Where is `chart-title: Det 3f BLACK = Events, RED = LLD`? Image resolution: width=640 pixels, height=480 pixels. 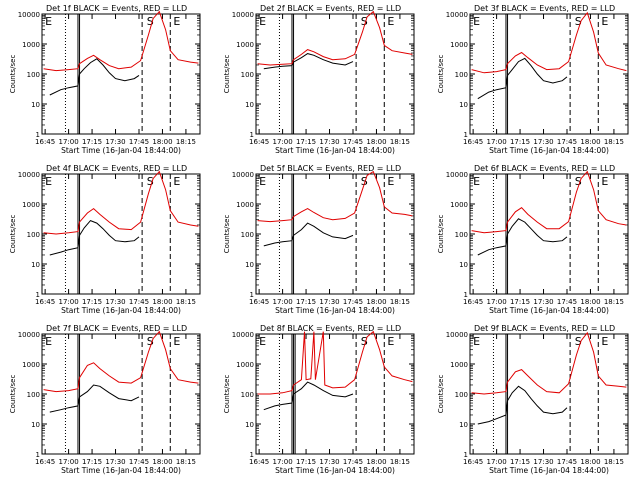
chart-title: Det 3f BLACK = Events, RED = LLD is located at coordinates (544, 8).